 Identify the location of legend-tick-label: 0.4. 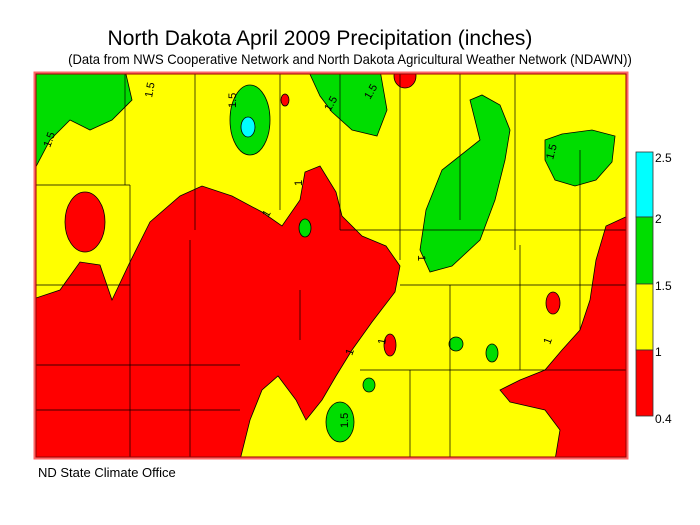
(663, 419).